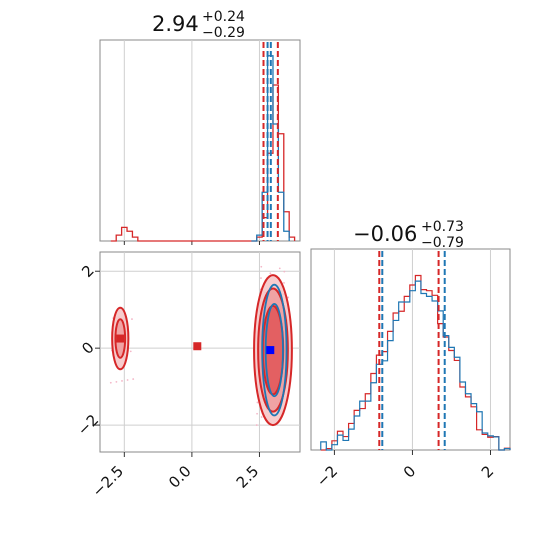 Image resolution: width=550 pixels, height=550 pixels. Describe the element at coordinates (327, 476) in the screenshot. I see `y-marginal-xtick-label: −2` at that location.